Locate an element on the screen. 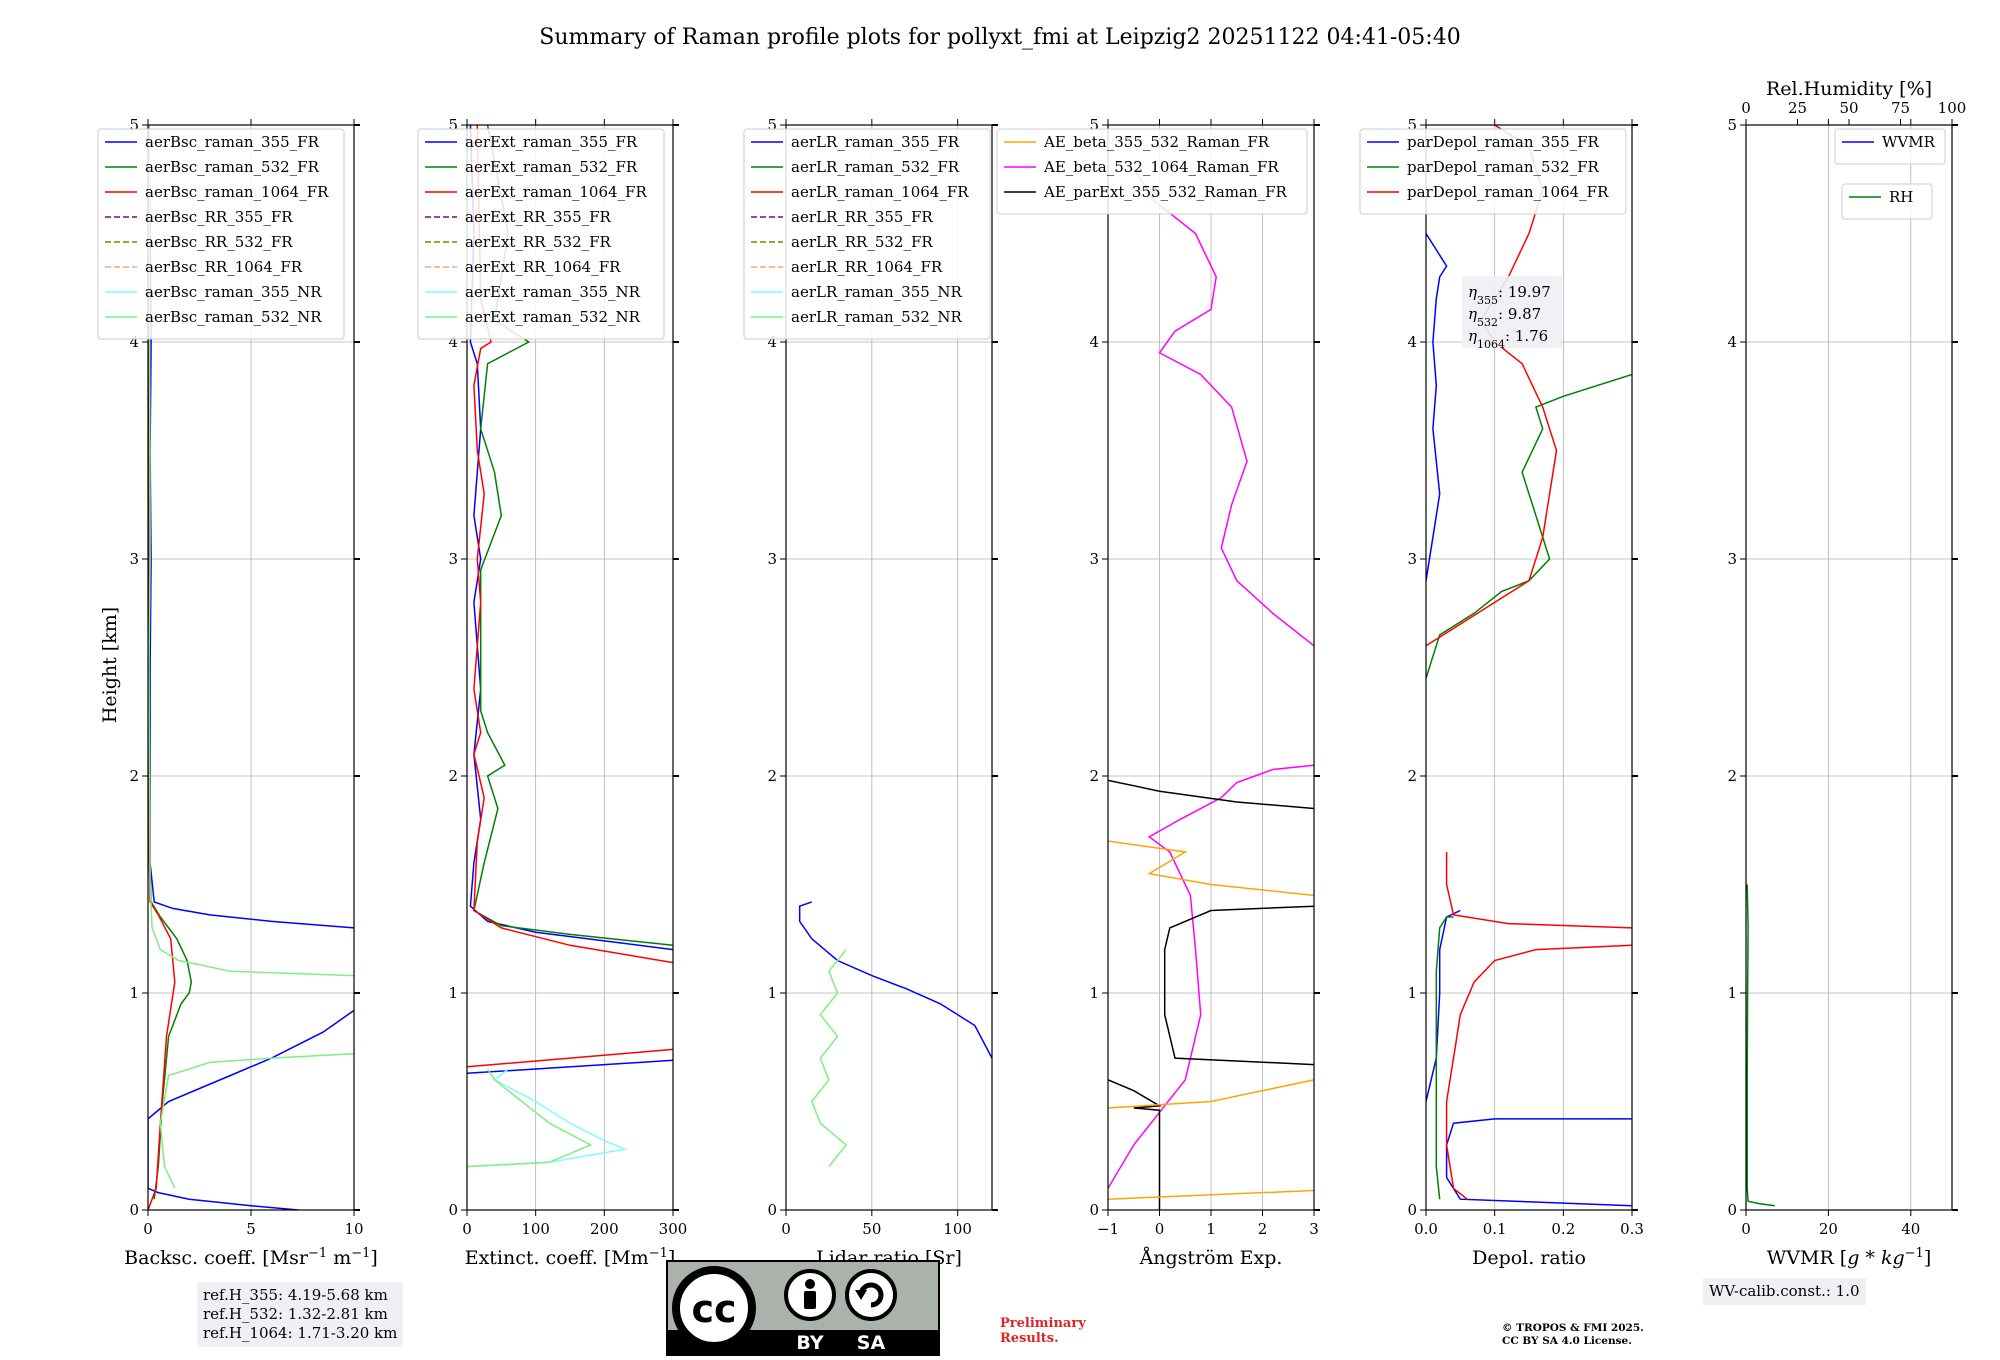 The height and width of the screenshot is (1360, 2000). x-tick-label: 0.1 is located at coordinates (1495, 1229).